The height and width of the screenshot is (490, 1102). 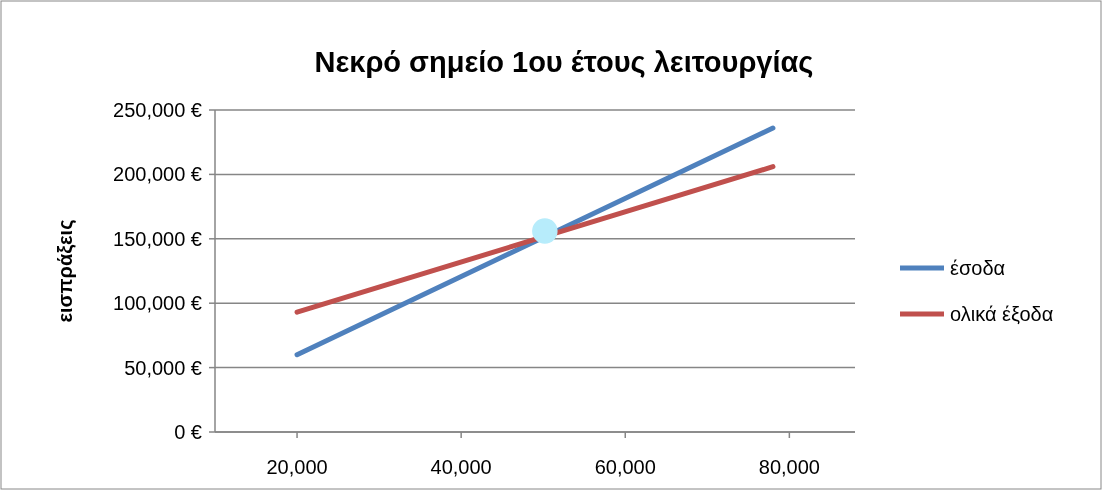 I want to click on legend-label: ολικά έξοδα, so click(x=1002, y=314).